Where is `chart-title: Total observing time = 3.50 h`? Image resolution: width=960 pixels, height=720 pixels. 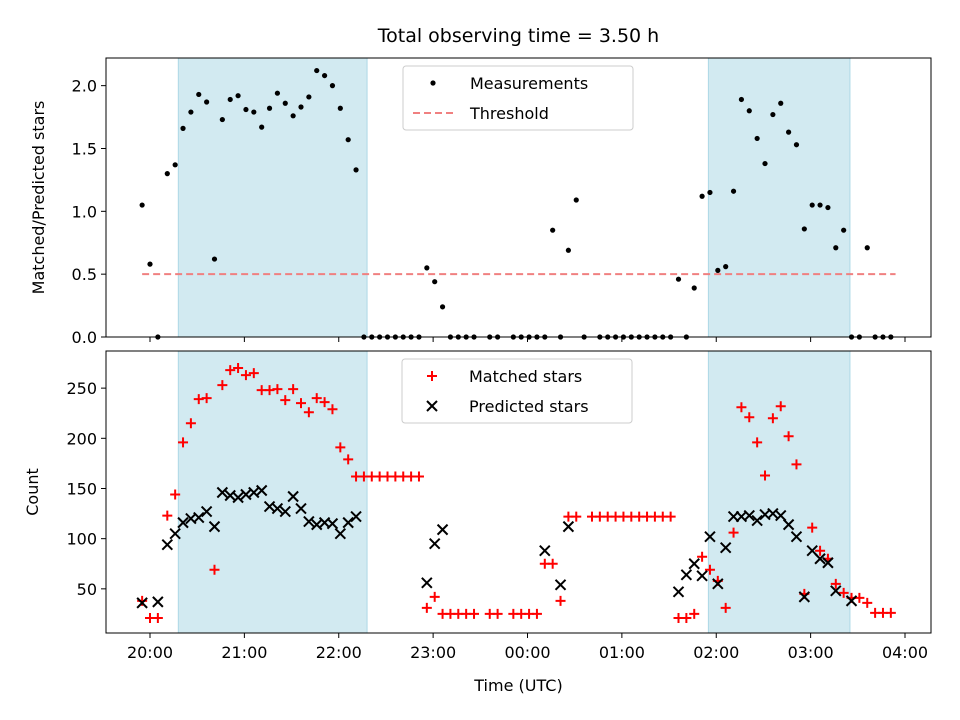 chart-title: Total observing time = 3.50 h is located at coordinates (518, 36).